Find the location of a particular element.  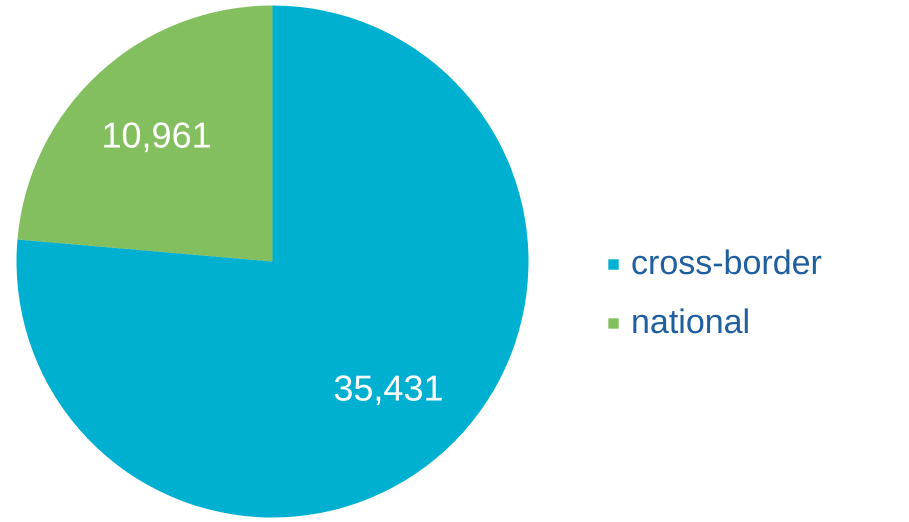

data-label: 35,431 is located at coordinates (388, 387).